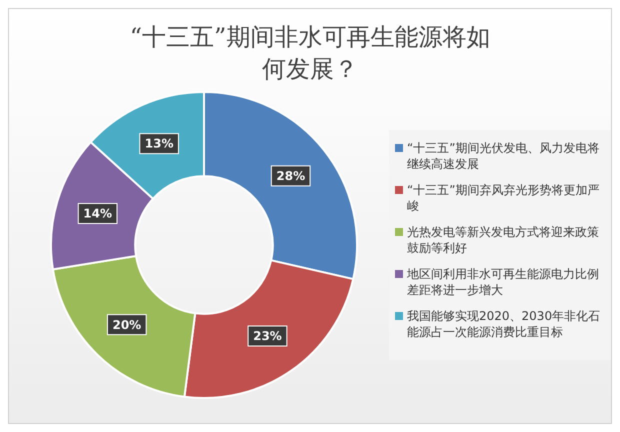 This screenshot has height=432, width=620. What do you see at coordinates (127, 325) in the screenshot?
I see `data-label: 20%` at bounding box center [127, 325].